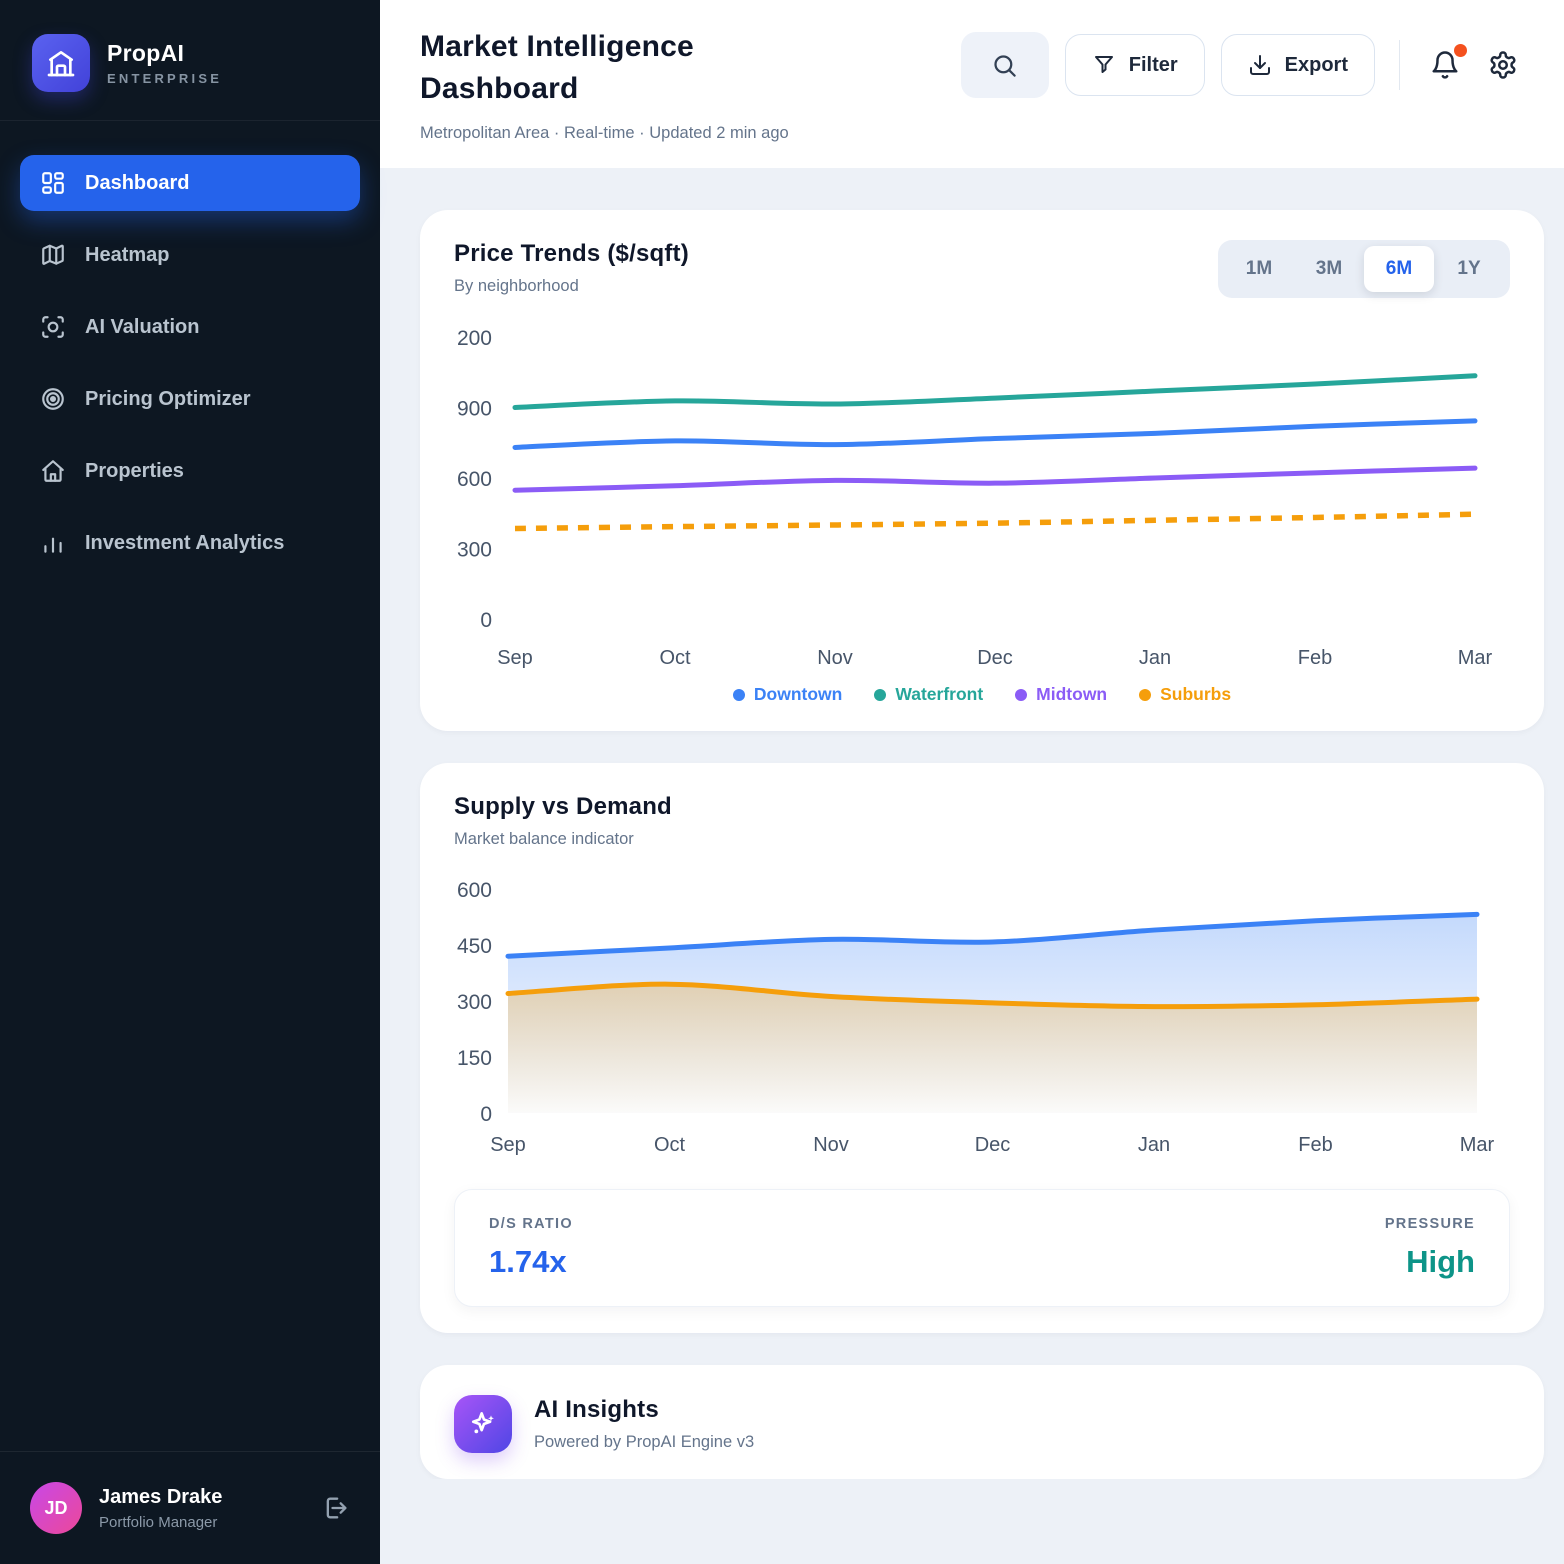  Describe the element at coordinates (134, 470) in the screenshot. I see `sidebar-item-label: Properties` at that location.